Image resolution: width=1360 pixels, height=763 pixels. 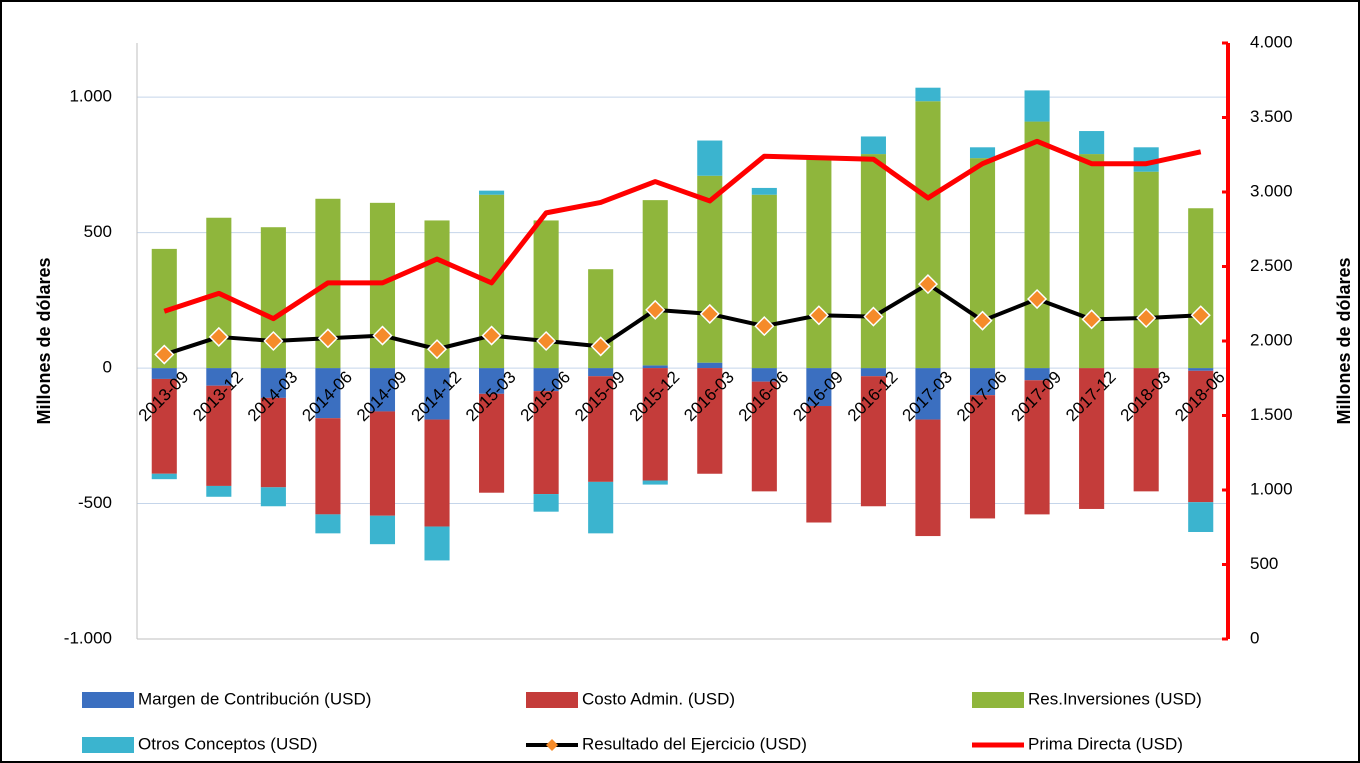 I want to click on y-tick-label: -1.000, so click(x=88, y=637).